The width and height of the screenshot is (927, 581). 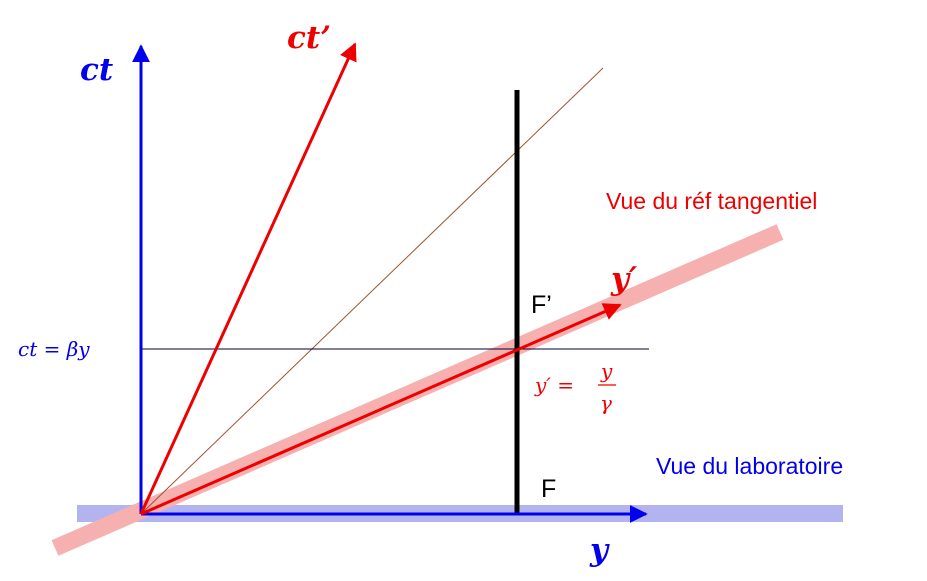 What do you see at coordinates (54, 349) in the screenshot?
I see `ct-beta-y-annotation: ct = βy` at bounding box center [54, 349].